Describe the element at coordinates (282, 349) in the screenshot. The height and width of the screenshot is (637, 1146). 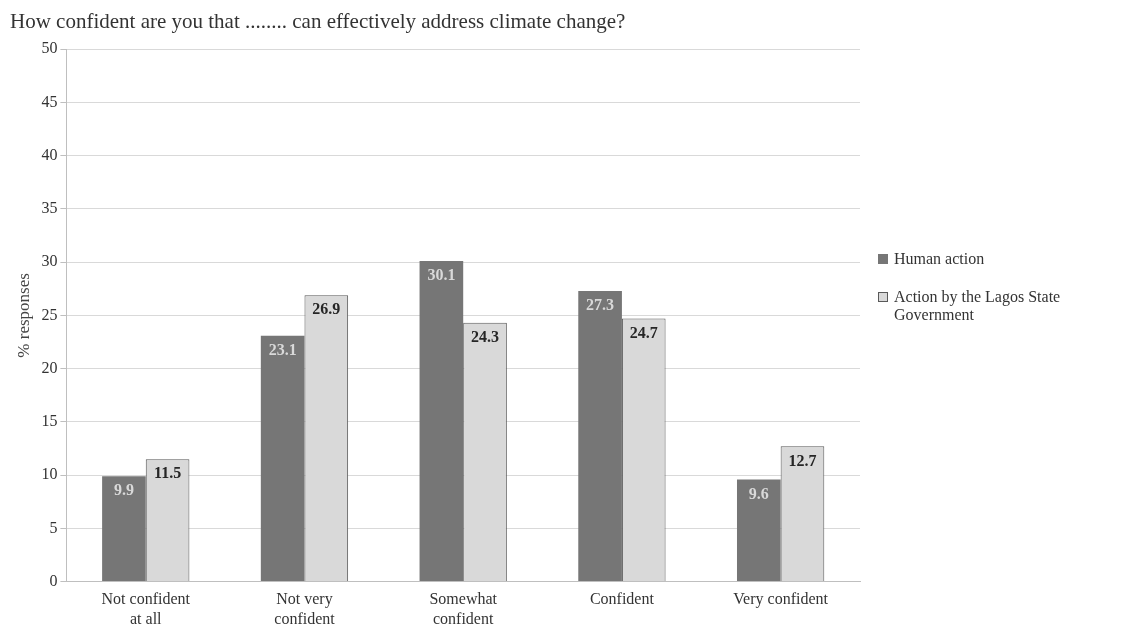
I see `data-label: 23.1` at that location.